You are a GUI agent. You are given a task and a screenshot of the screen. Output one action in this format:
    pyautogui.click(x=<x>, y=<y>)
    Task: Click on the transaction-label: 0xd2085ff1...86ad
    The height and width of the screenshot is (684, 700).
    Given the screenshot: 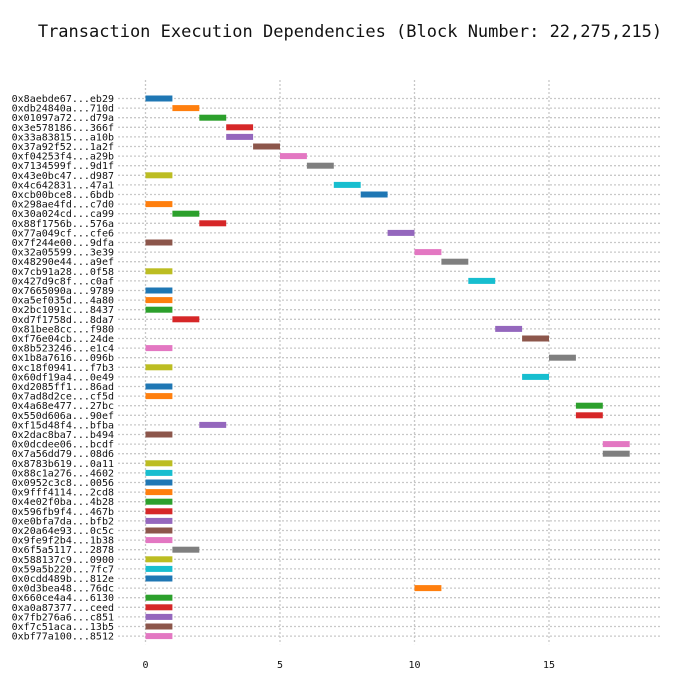 What is the action you would take?
    pyautogui.click(x=63, y=387)
    